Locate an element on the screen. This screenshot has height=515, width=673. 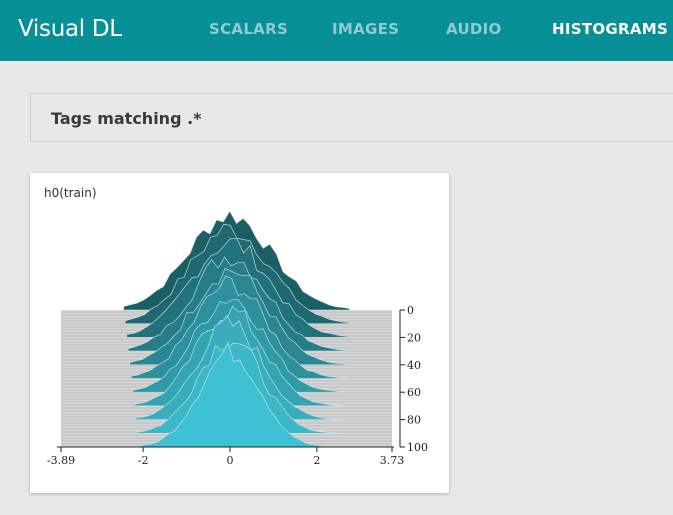
x-tick-label: -3.89 is located at coordinates (61, 460).